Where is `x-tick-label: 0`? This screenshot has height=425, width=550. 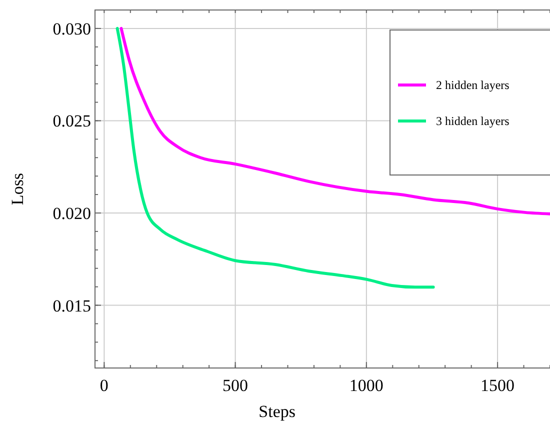 x-tick-label: 0 is located at coordinates (104, 385).